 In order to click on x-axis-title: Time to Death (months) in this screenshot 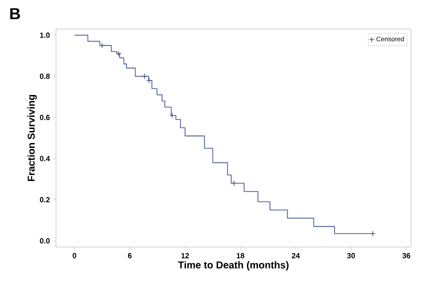, I will do `click(233, 265)`.